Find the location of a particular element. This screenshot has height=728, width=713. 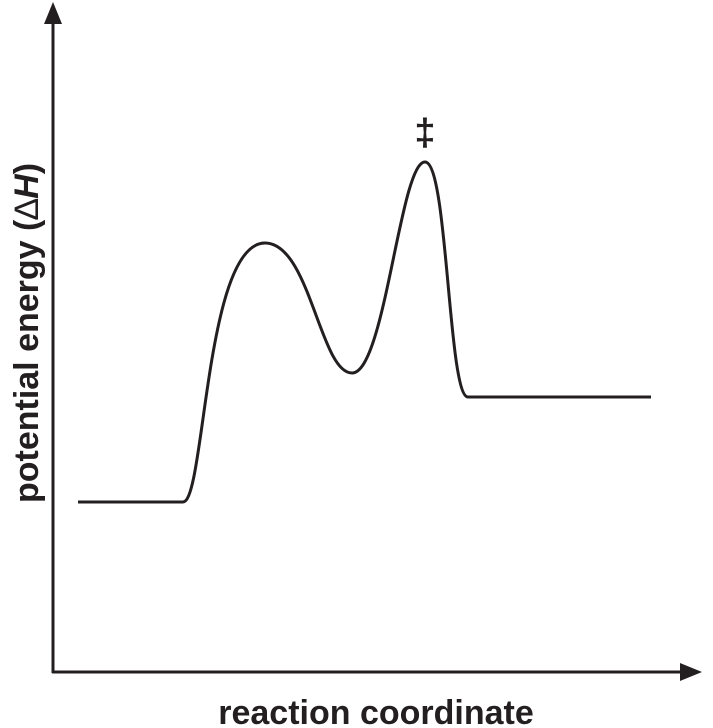

y-axis-label: potential energy (∆H) is located at coordinates (27, 333).